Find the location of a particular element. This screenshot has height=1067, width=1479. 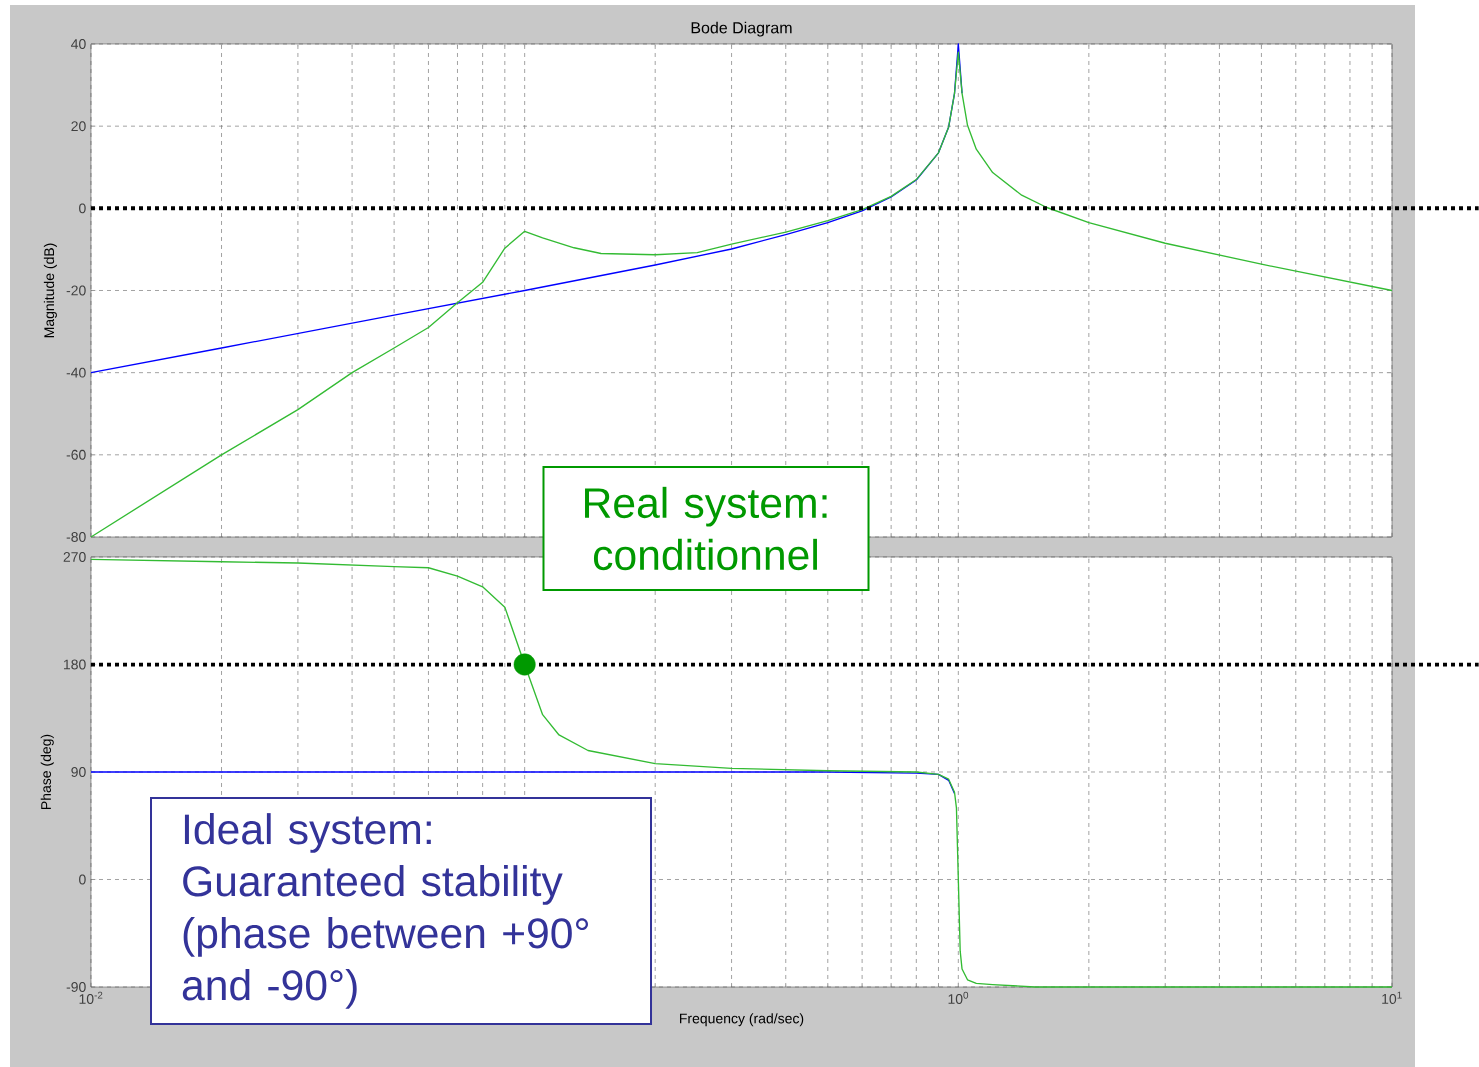

annotation: Ideal system: Guaranteed stability (phase between +90° and -90°) is located at coordinates (385, 911).